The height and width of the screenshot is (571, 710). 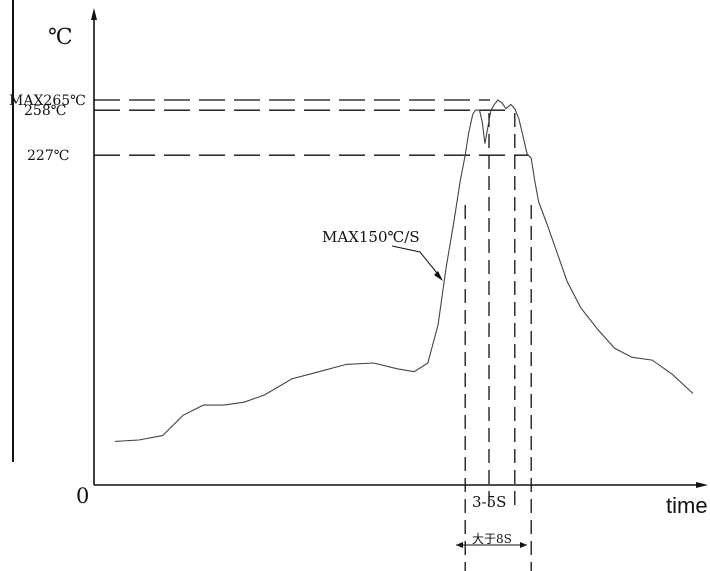 What do you see at coordinates (492, 539) in the screenshot?
I see `above-227-label: 大于8S` at bounding box center [492, 539].